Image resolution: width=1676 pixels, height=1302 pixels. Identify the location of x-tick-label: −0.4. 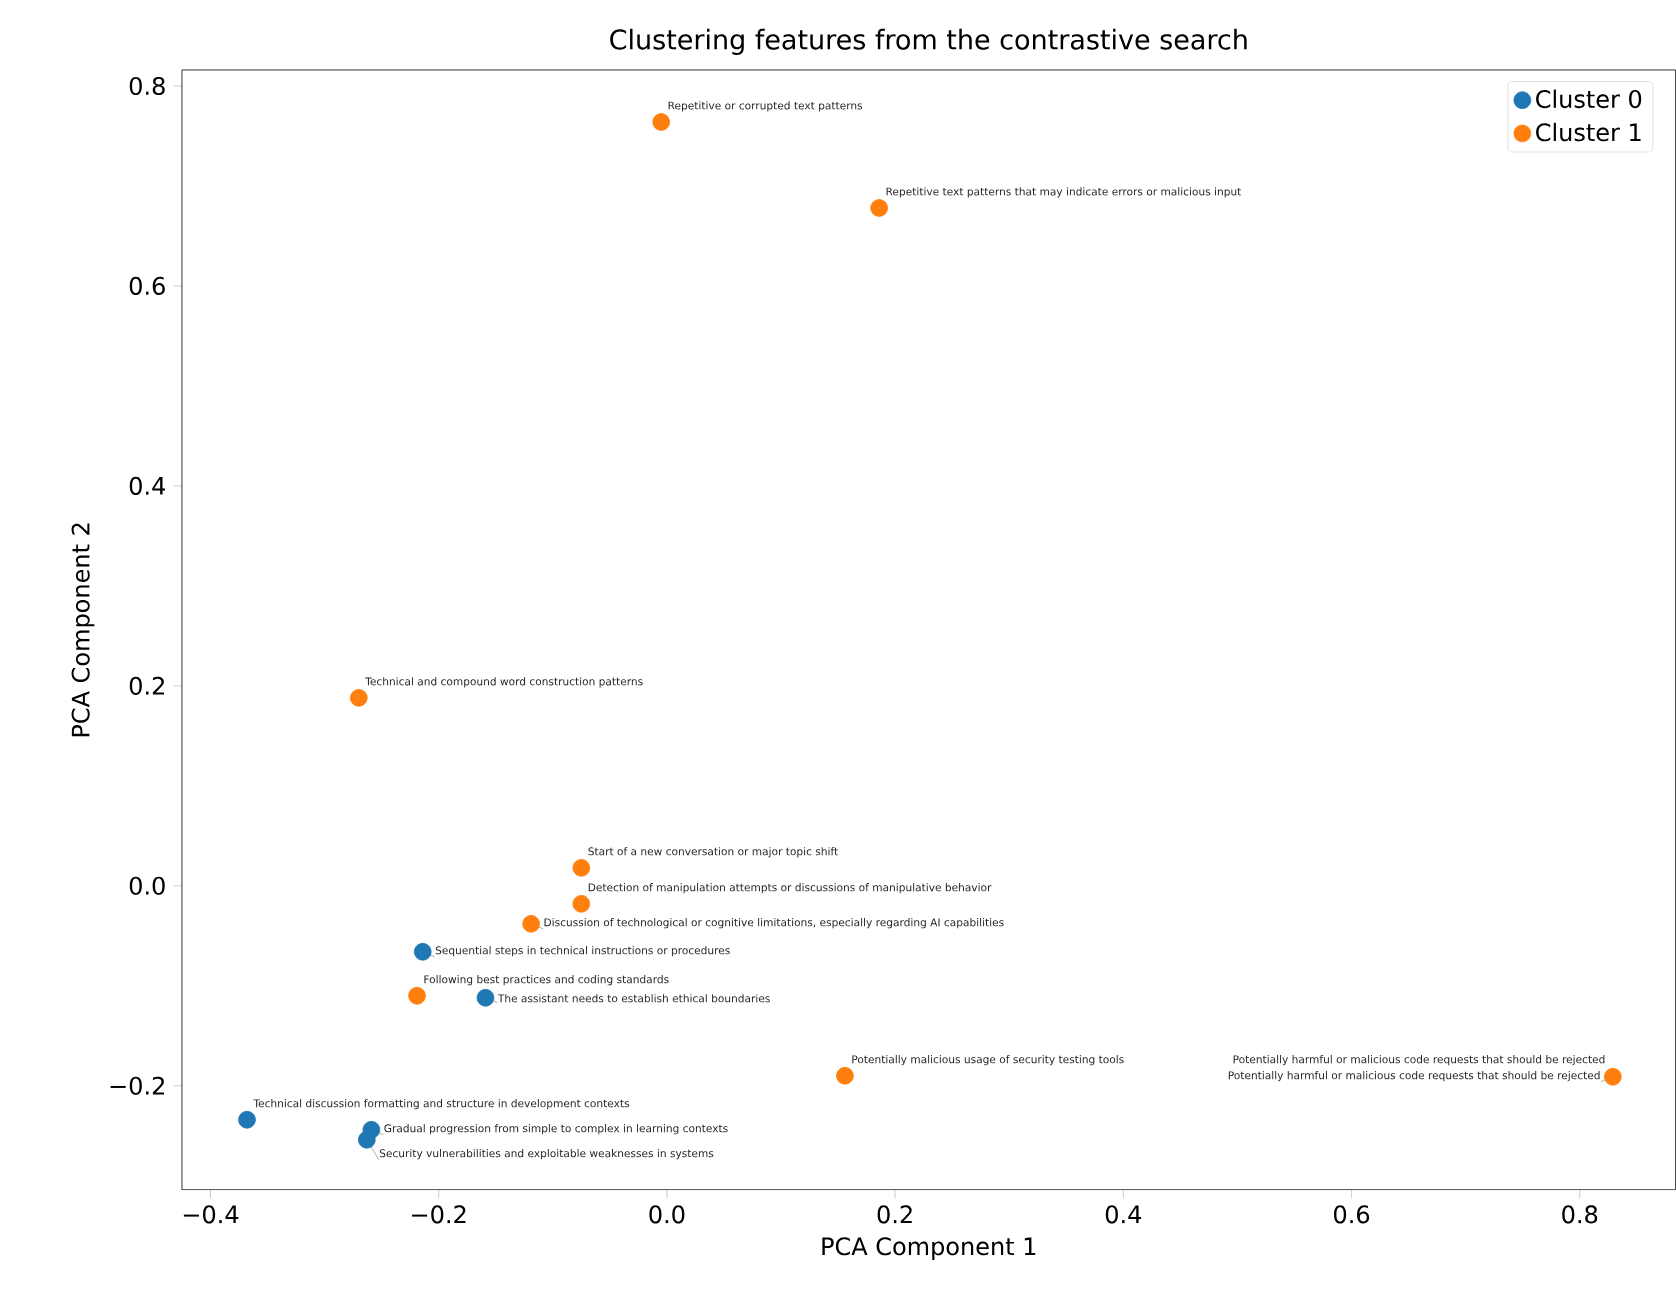
(211, 1214).